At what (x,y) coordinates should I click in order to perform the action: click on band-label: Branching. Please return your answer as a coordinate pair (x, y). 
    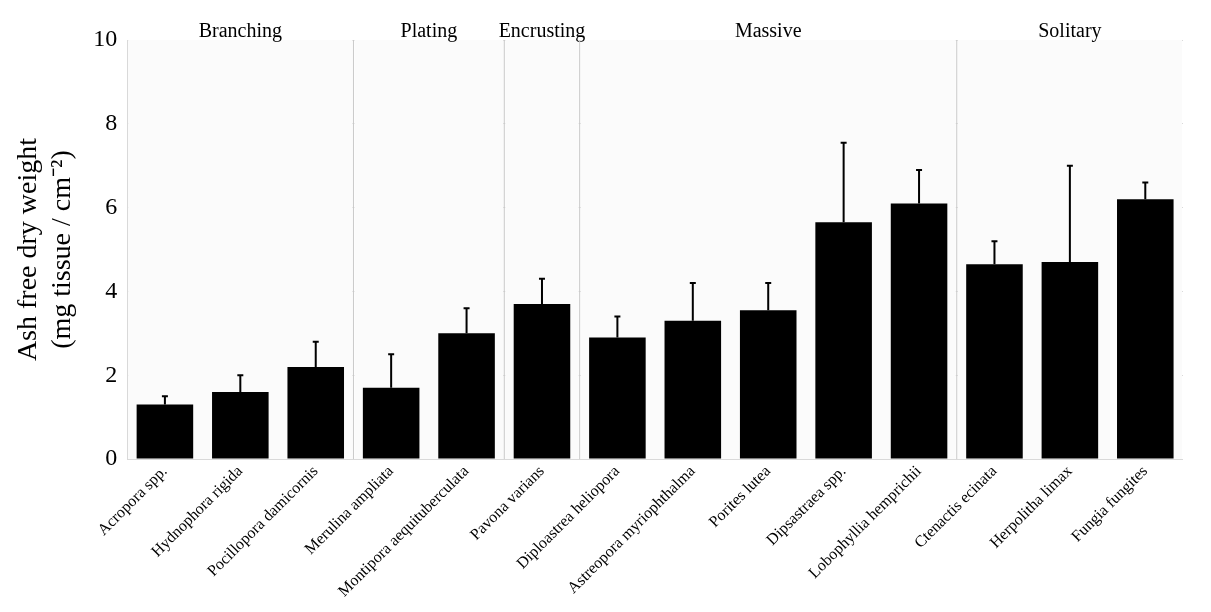
    Looking at the image, I should click on (240, 31).